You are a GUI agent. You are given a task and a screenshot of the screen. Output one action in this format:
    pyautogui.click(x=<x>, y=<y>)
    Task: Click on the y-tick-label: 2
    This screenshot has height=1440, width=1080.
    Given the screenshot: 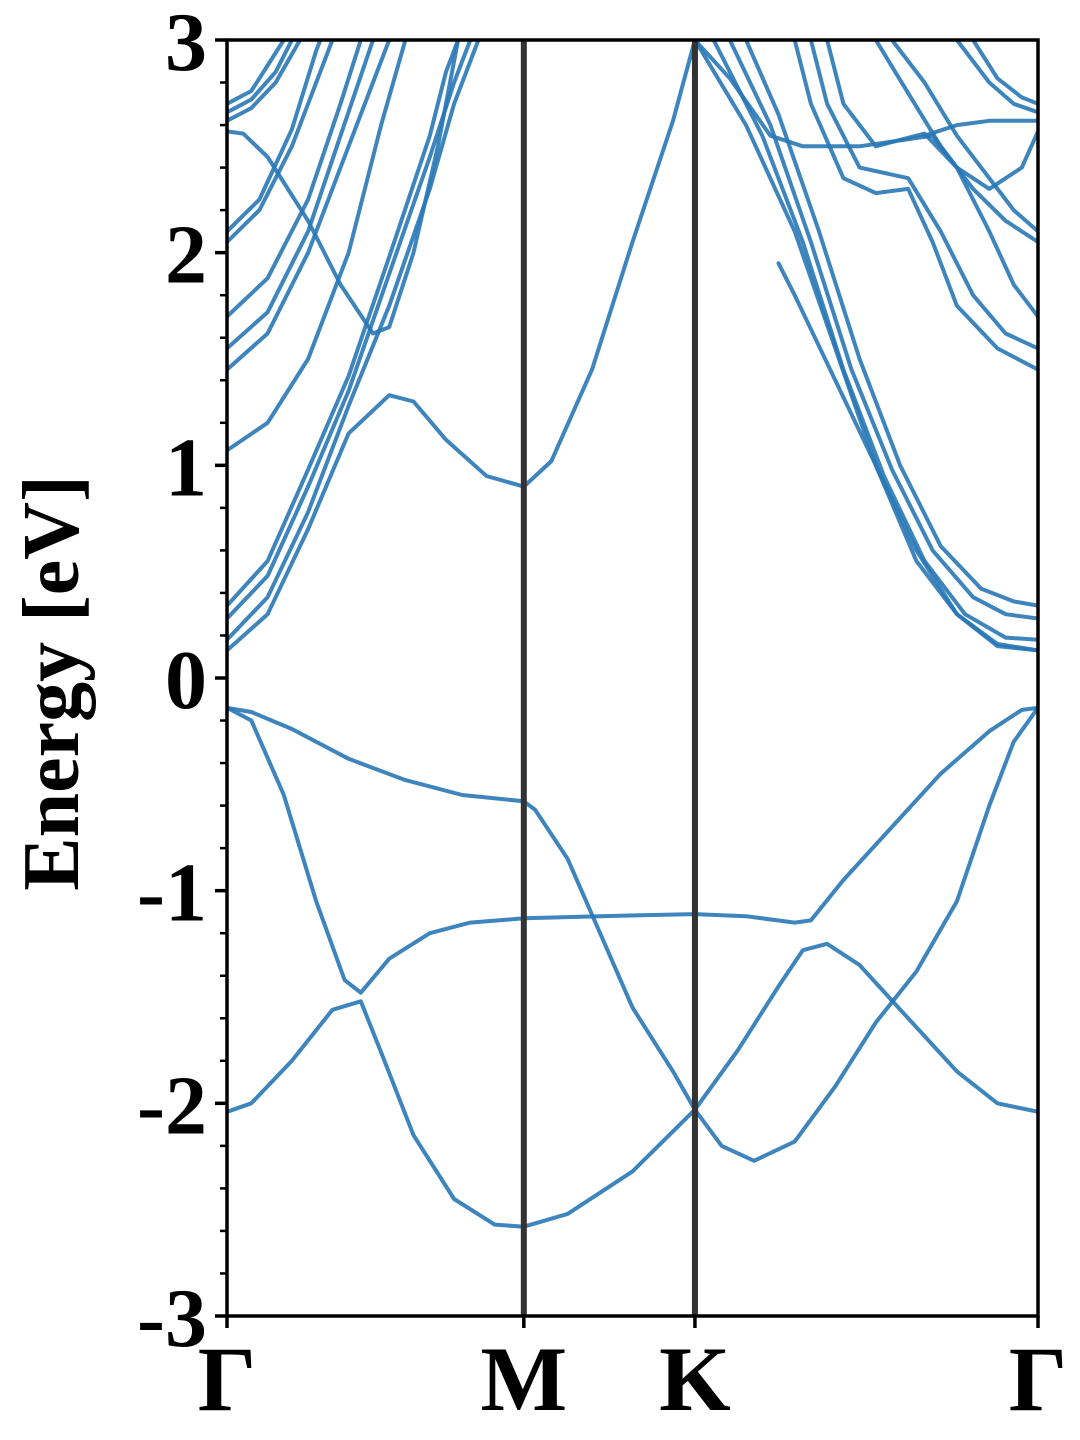 What is the action you would take?
    pyautogui.click(x=186, y=255)
    